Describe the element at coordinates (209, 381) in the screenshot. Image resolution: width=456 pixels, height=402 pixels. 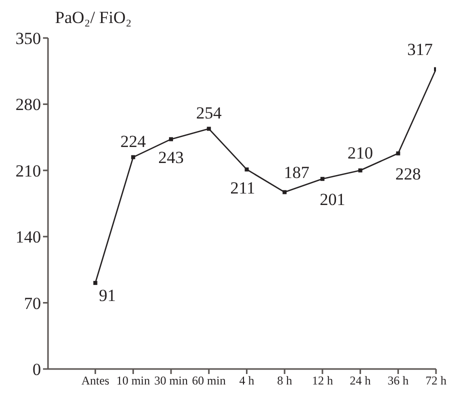
I see `x-tick-label: 60 min` at that location.